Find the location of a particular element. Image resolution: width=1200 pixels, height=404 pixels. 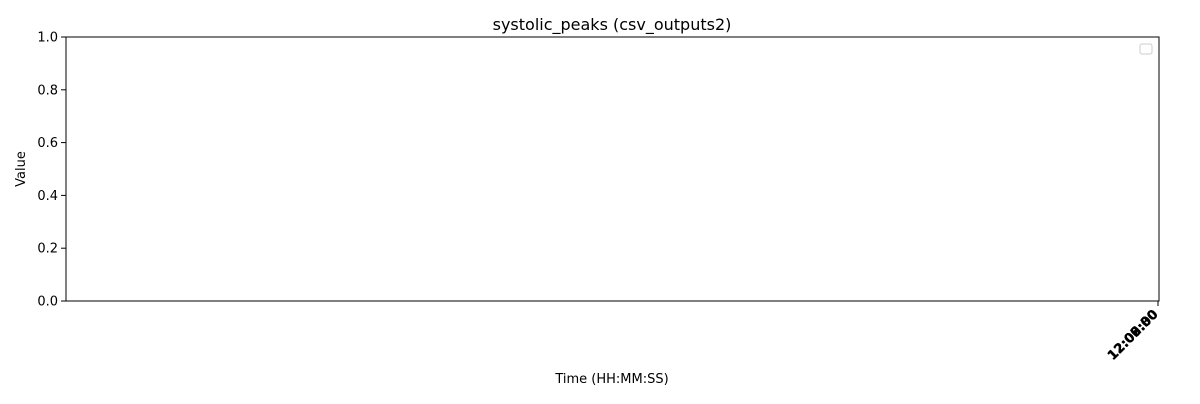

y-axis-label: Value is located at coordinates (21, 169).